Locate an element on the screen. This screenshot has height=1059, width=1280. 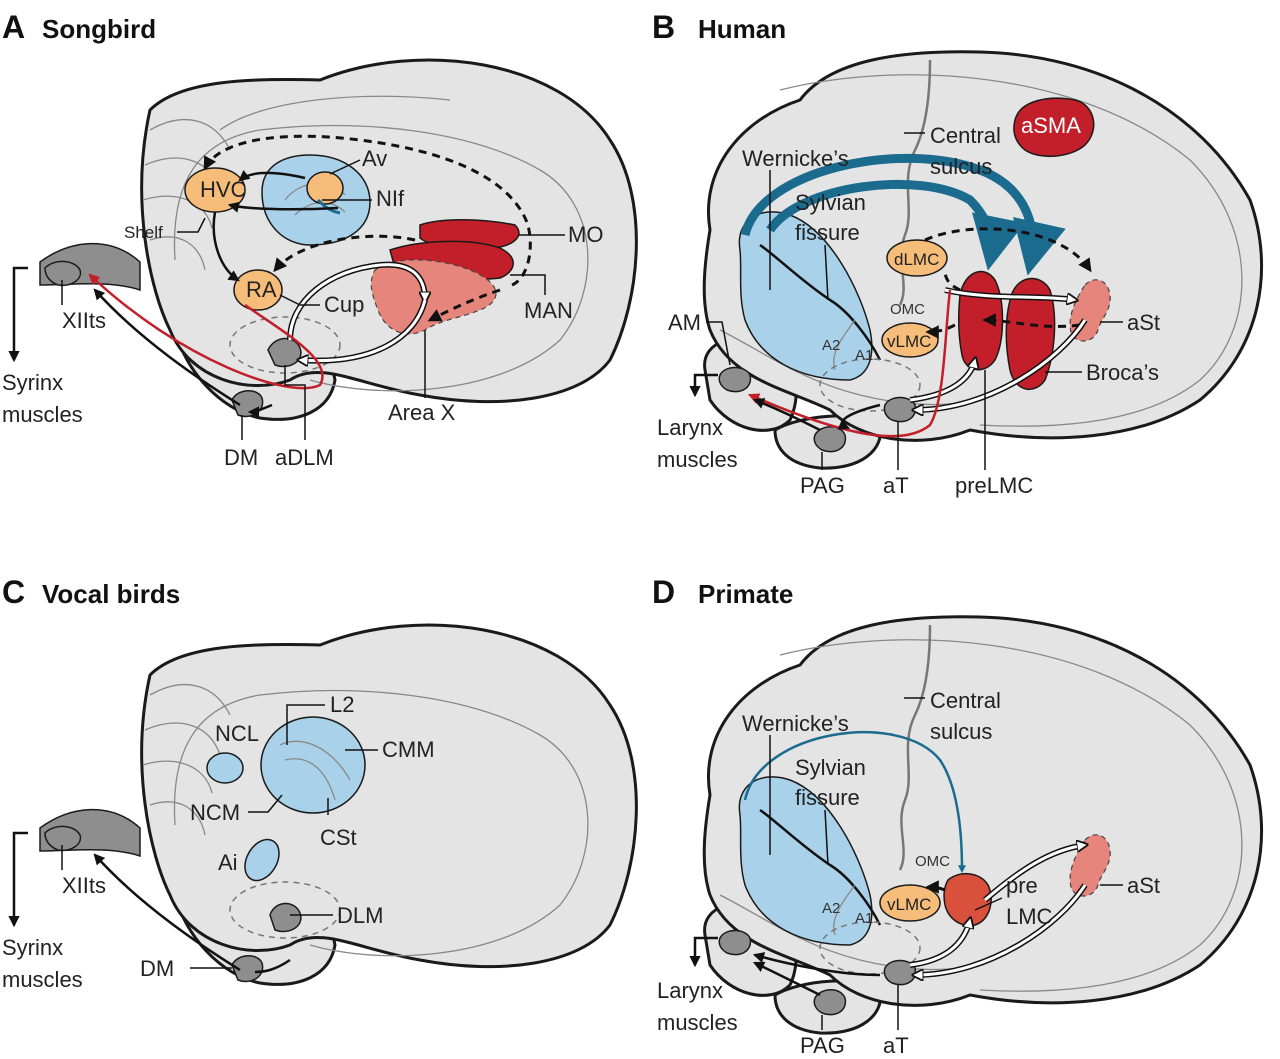
am-to-larynx is located at coordinates (703, 952).